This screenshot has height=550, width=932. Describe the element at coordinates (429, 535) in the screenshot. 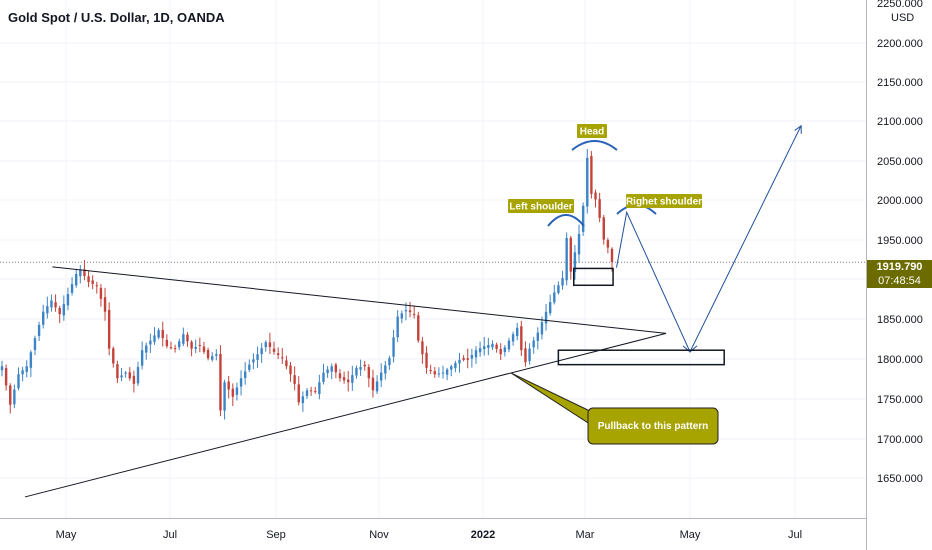

I see `time-axis-labels: May Jul Sep Nov 2022 Mar May Jul` at that location.